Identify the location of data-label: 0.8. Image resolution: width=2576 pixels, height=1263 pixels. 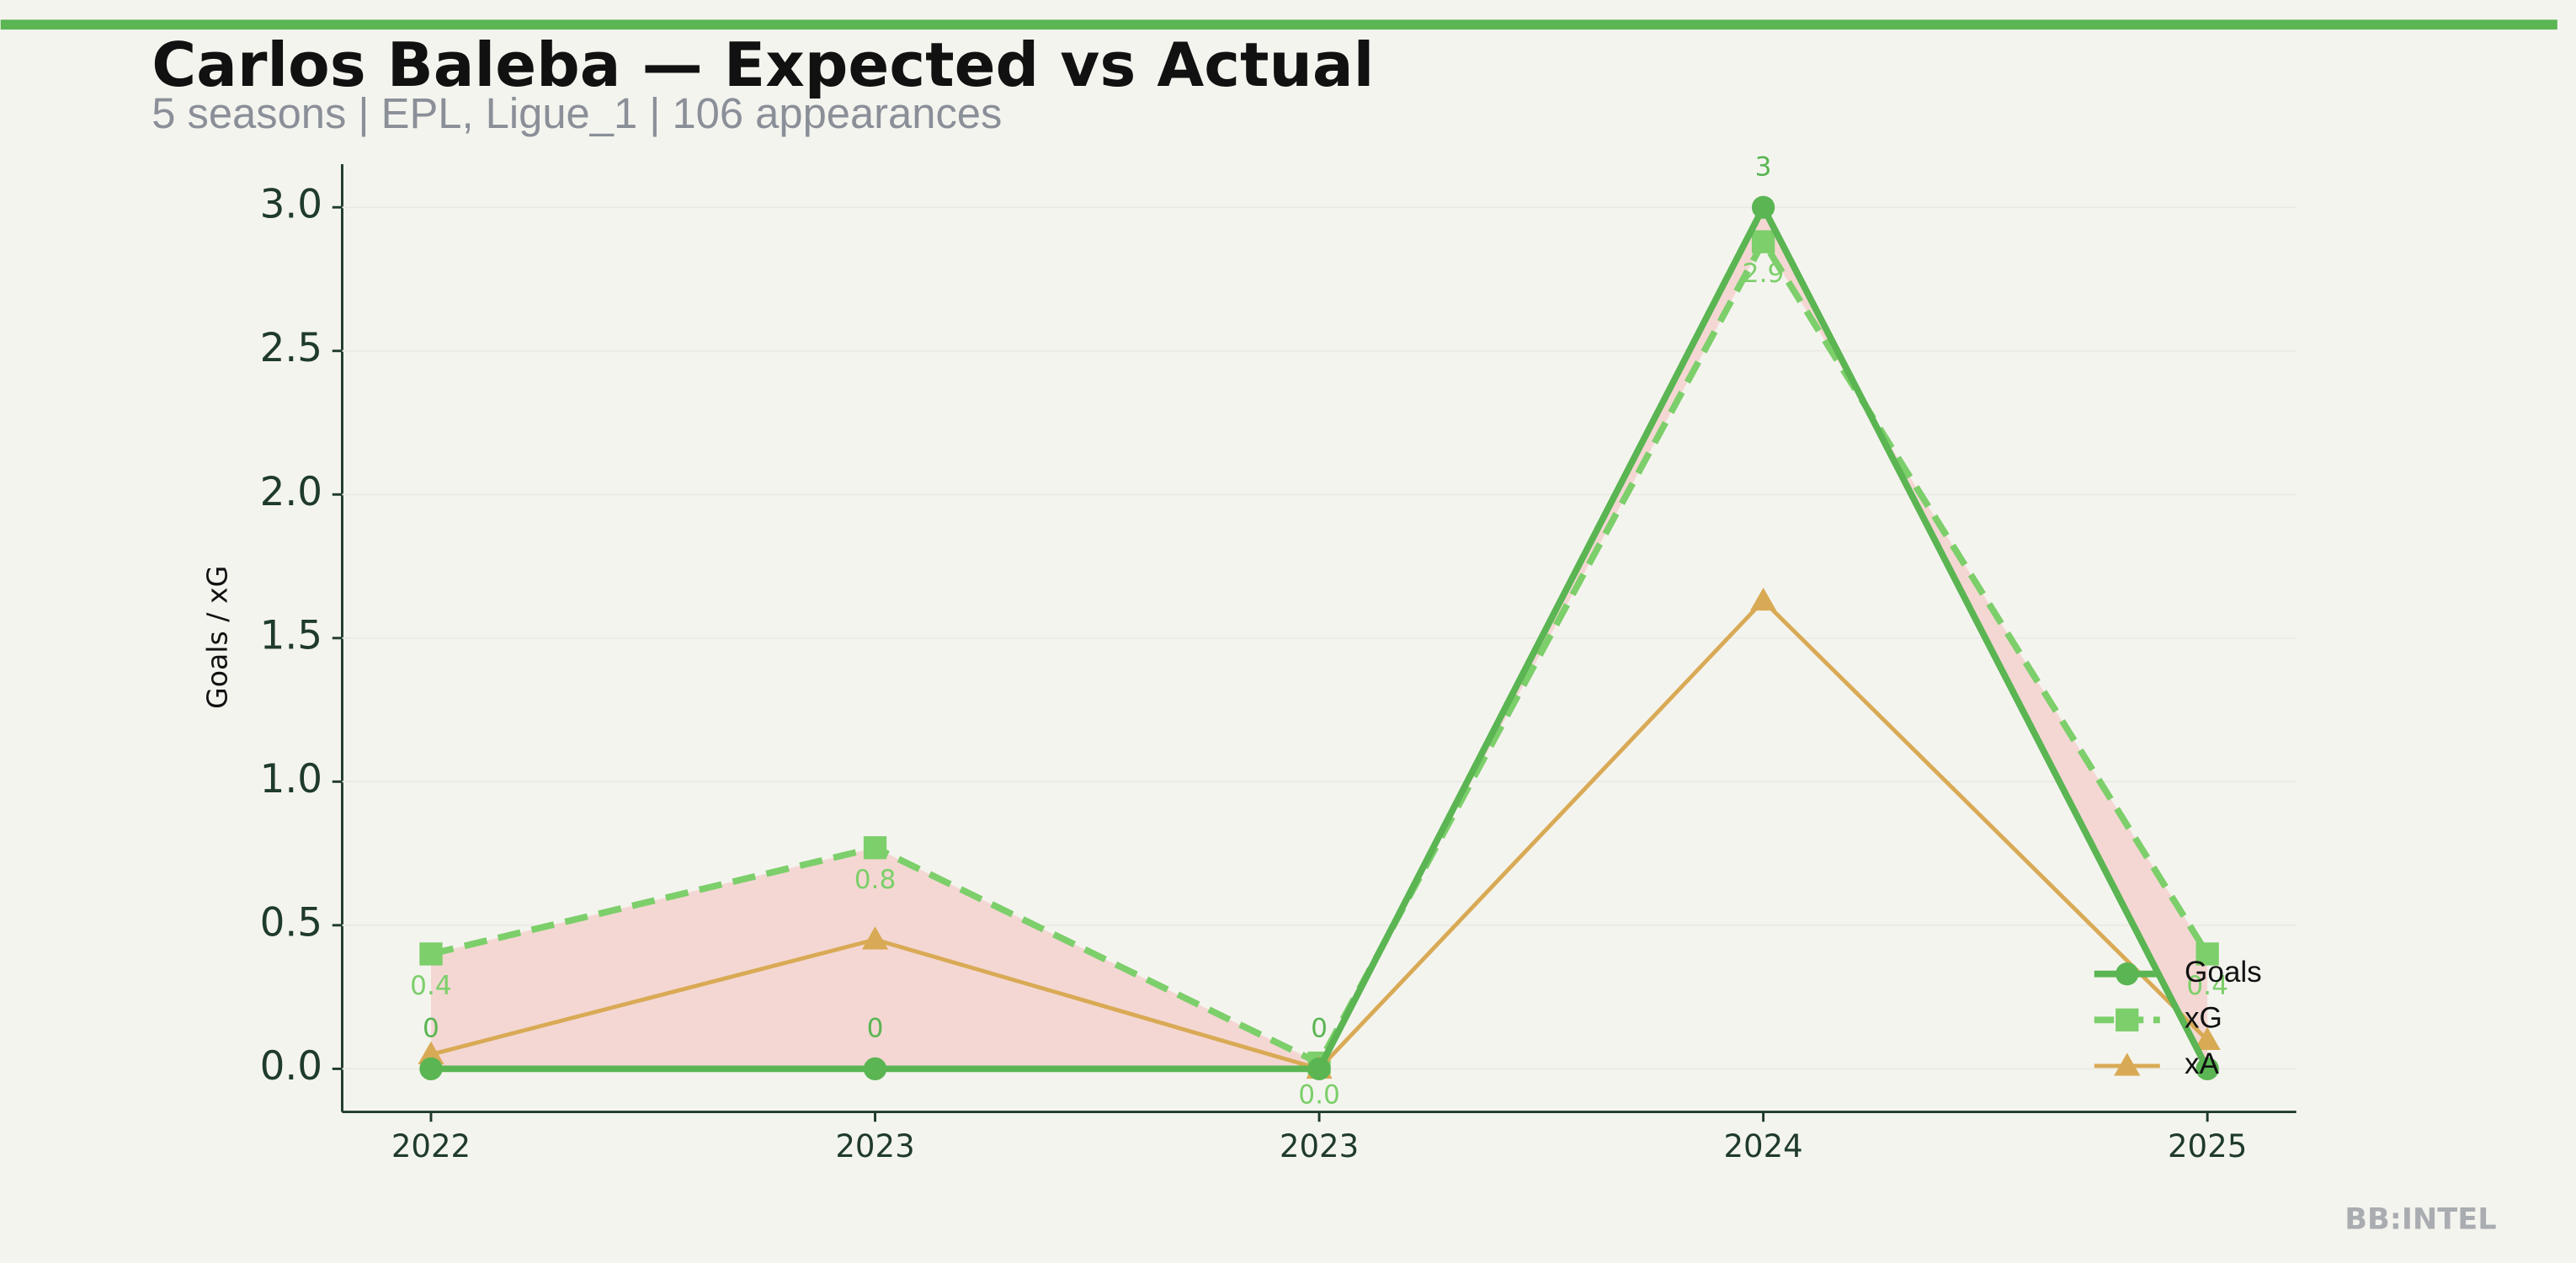
(875, 880).